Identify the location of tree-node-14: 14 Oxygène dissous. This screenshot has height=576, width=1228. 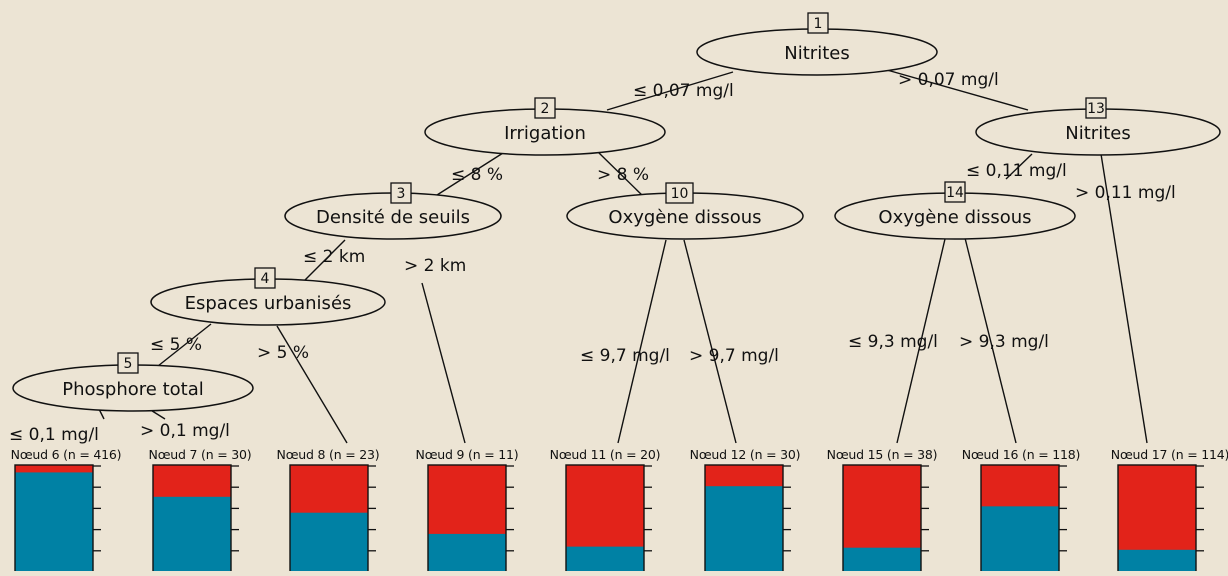
(955, 210).